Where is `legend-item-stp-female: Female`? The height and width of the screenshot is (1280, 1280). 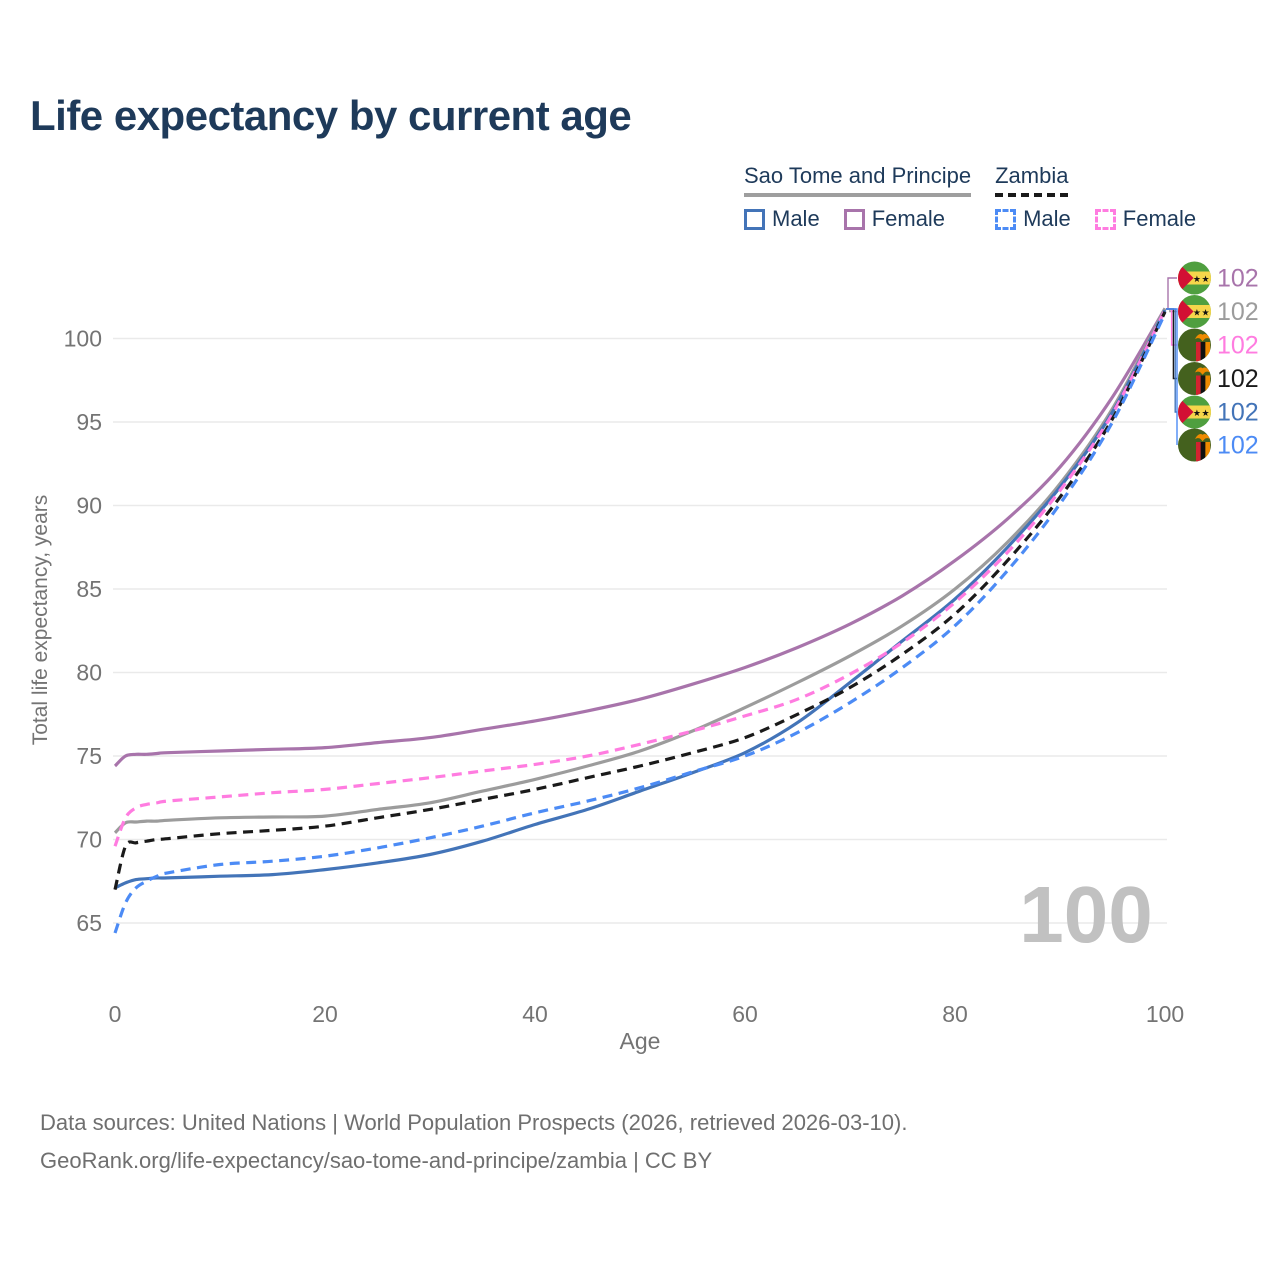
legend-item-stp-female: Female is located at coordinates (894, 219).